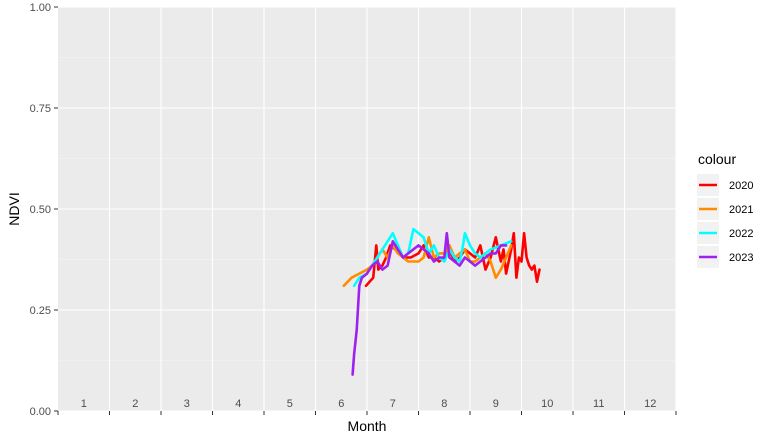 Image resolution: width=773 pixels, height=442 pixels. What do you see at coordinates (741, 258) in the screenshot?
I see `legend-label-2023: 2023` at bounding box center [741, 258].